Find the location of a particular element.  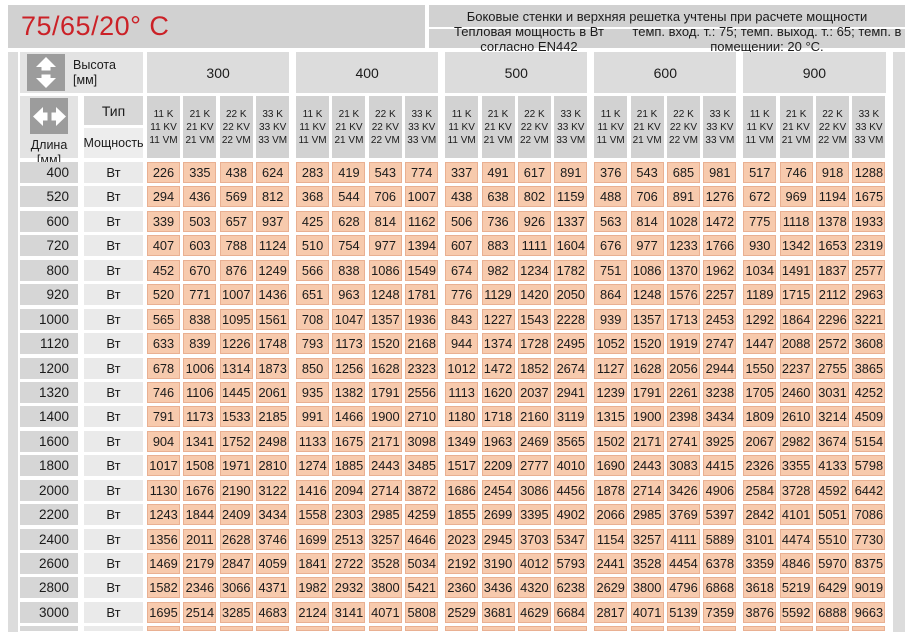

power-cell: 843 is located at coordinates (462, 319).